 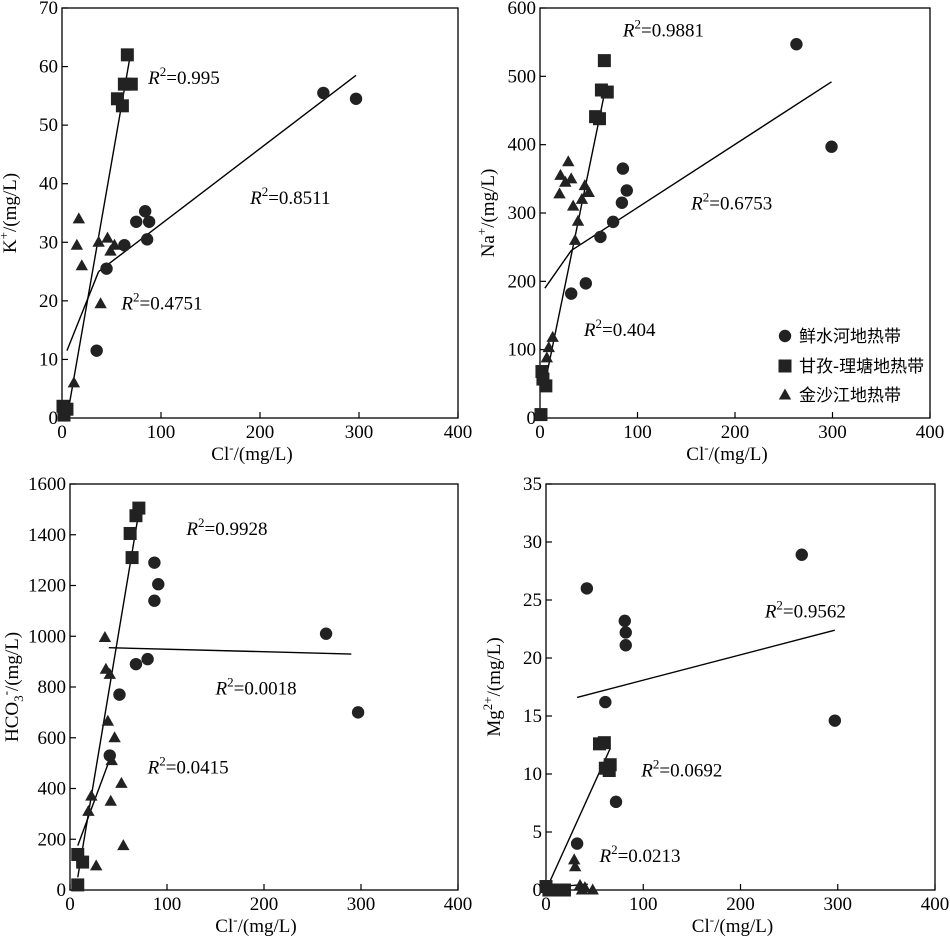 I want to click on r2-label: R2=0.9562, so click(x=805, y=609).